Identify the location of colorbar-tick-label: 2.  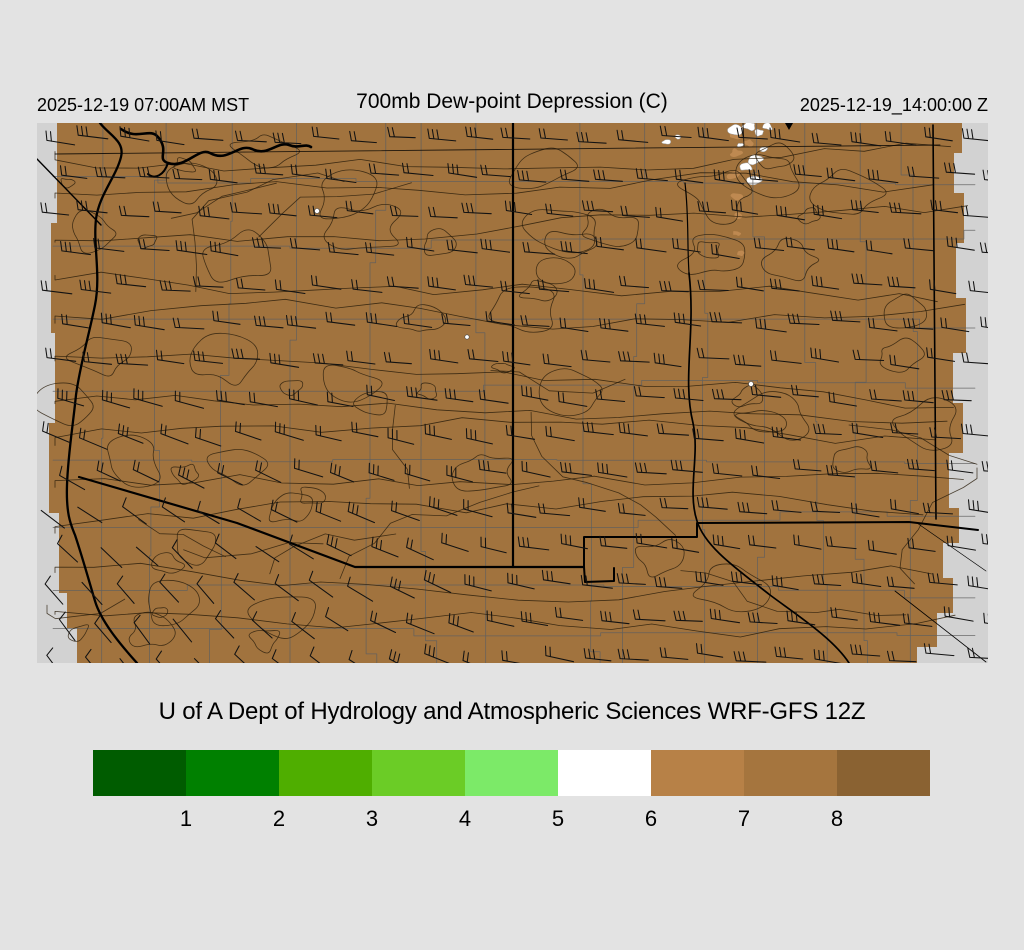
(279, 818).